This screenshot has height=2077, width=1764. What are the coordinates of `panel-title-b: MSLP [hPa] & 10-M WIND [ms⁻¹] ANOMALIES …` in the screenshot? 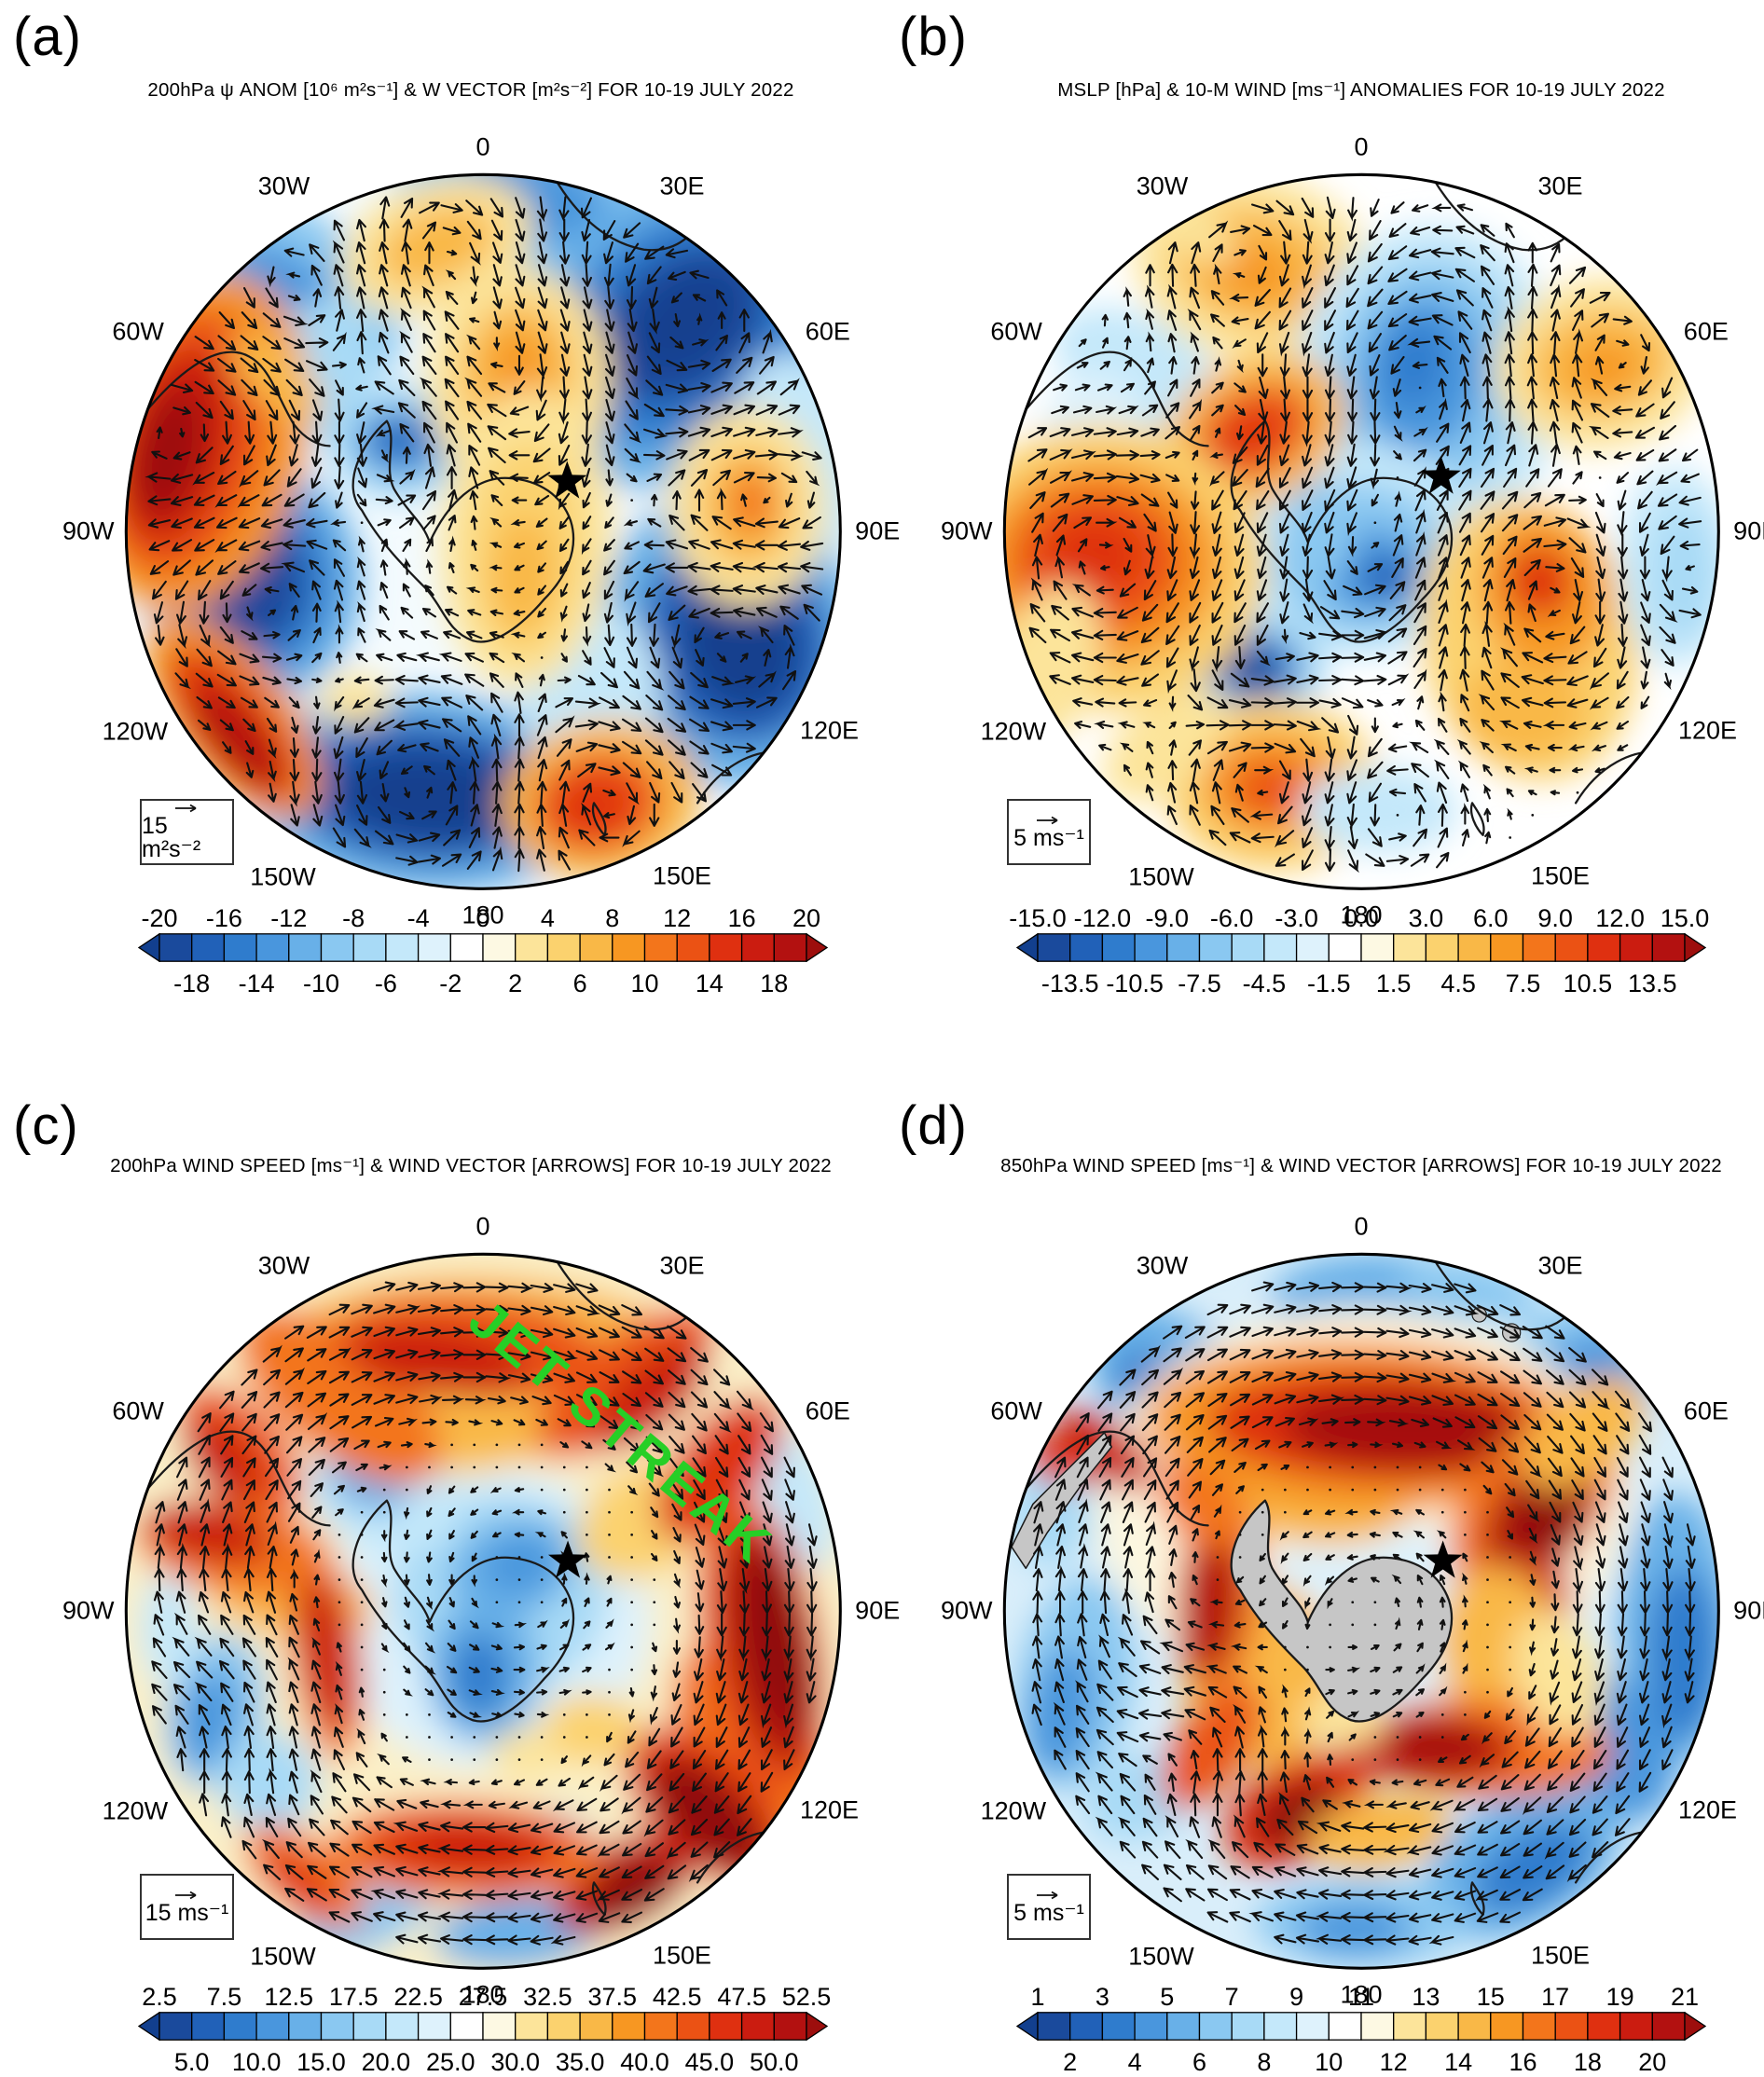 It's located at (1361, 90).